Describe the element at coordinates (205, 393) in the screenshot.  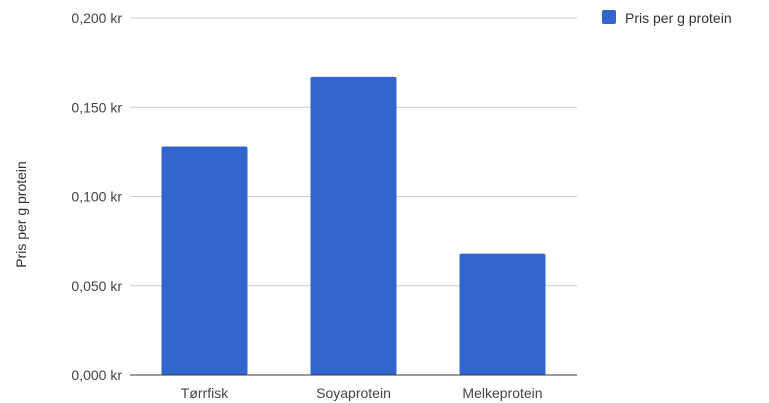
I see `x-tick-label: Tørrfisk` at that location.